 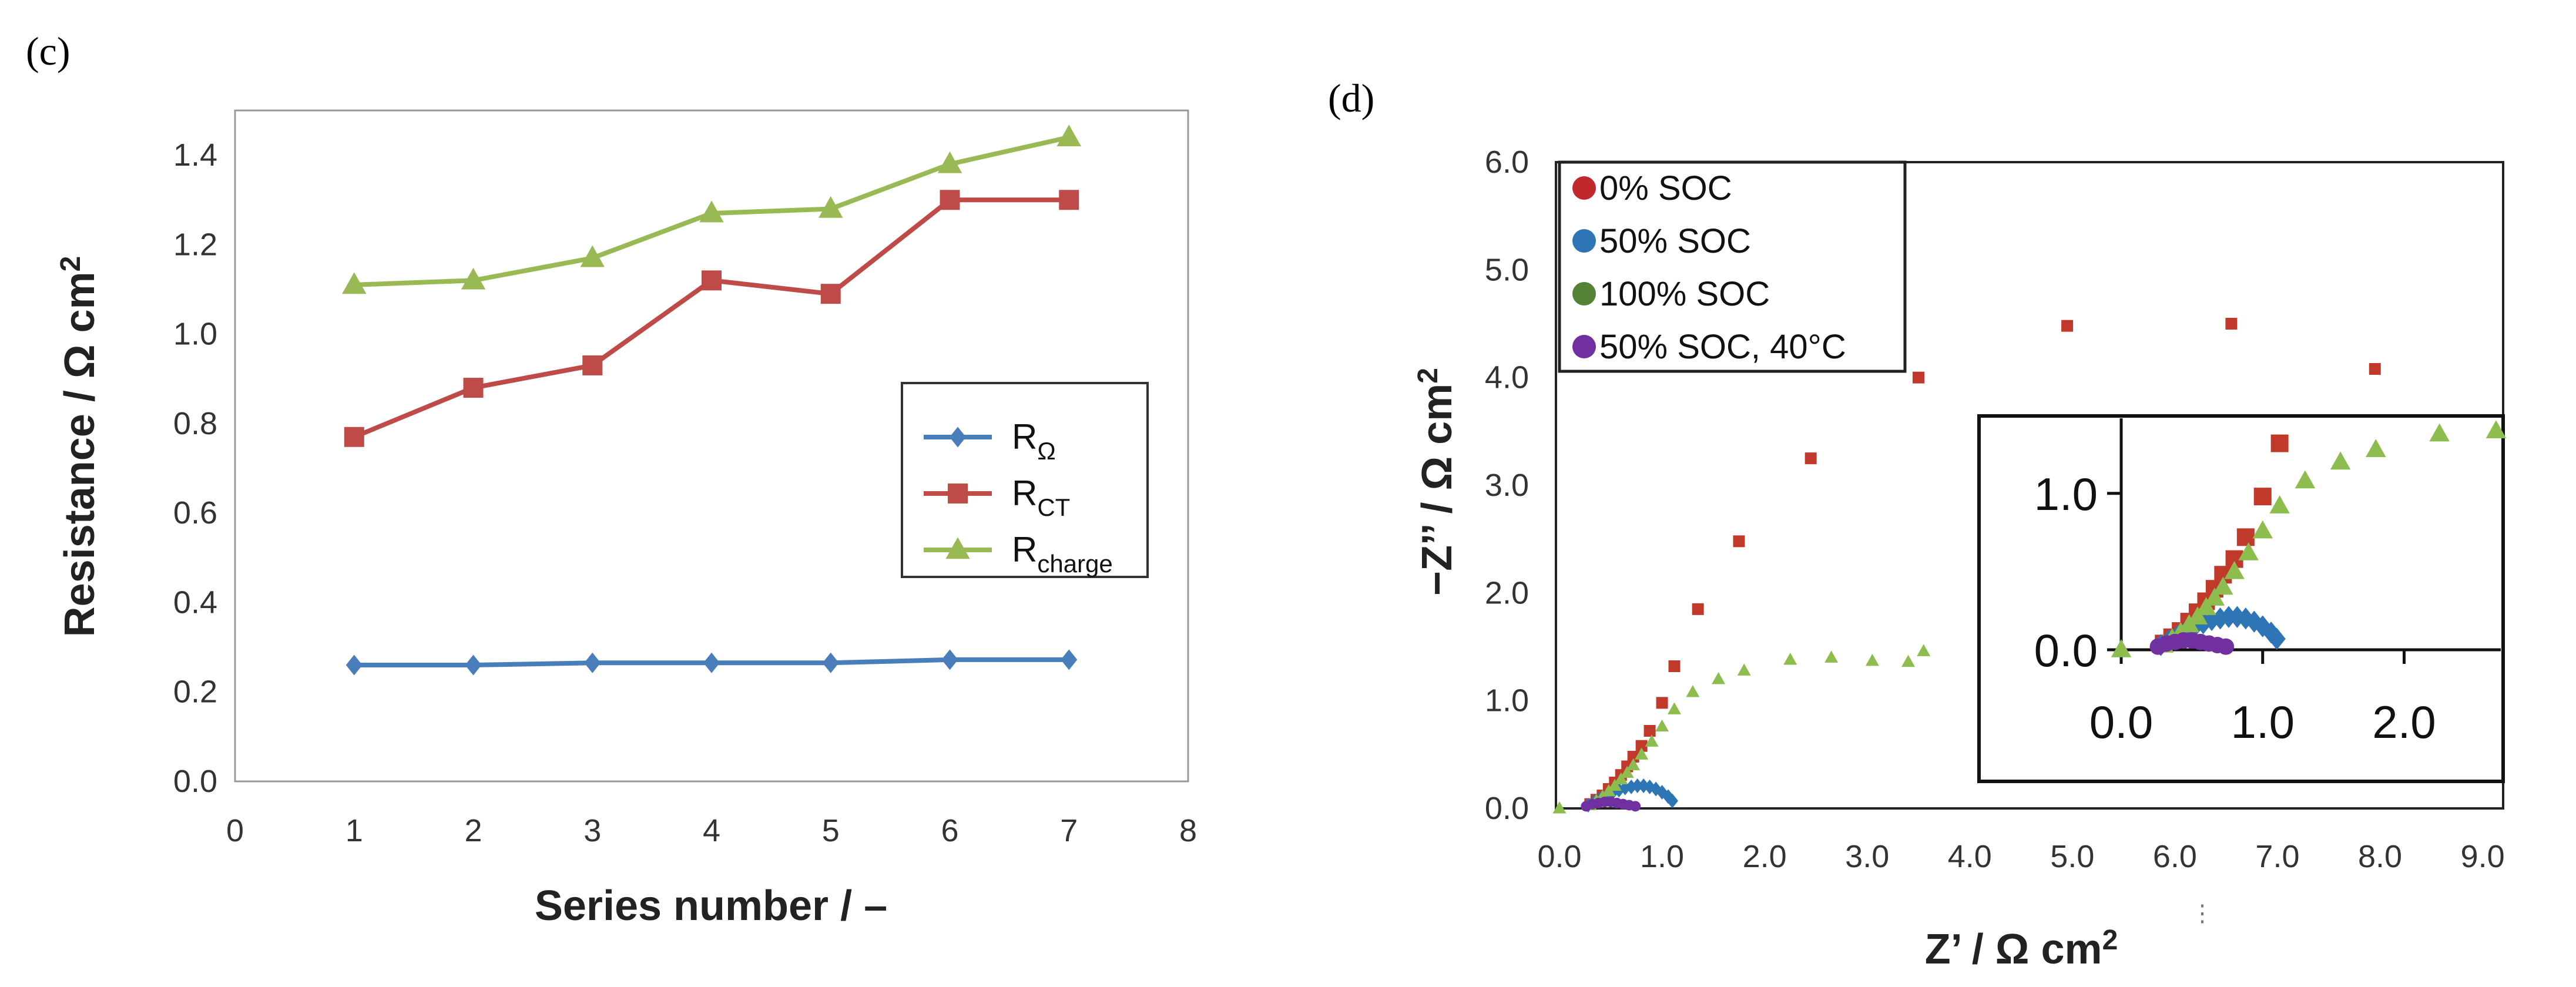 I want to click on inset-frame, so click(x=2241, y=598).